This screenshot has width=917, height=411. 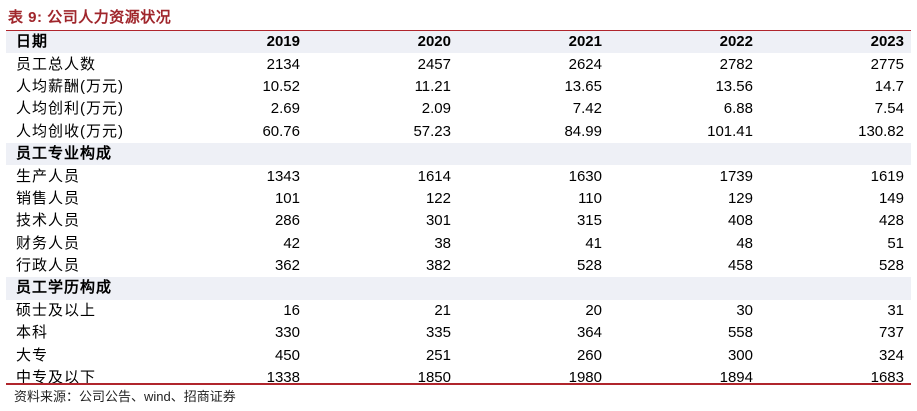 I want to click on cell-value: 1894, so click(x=736, y=378).